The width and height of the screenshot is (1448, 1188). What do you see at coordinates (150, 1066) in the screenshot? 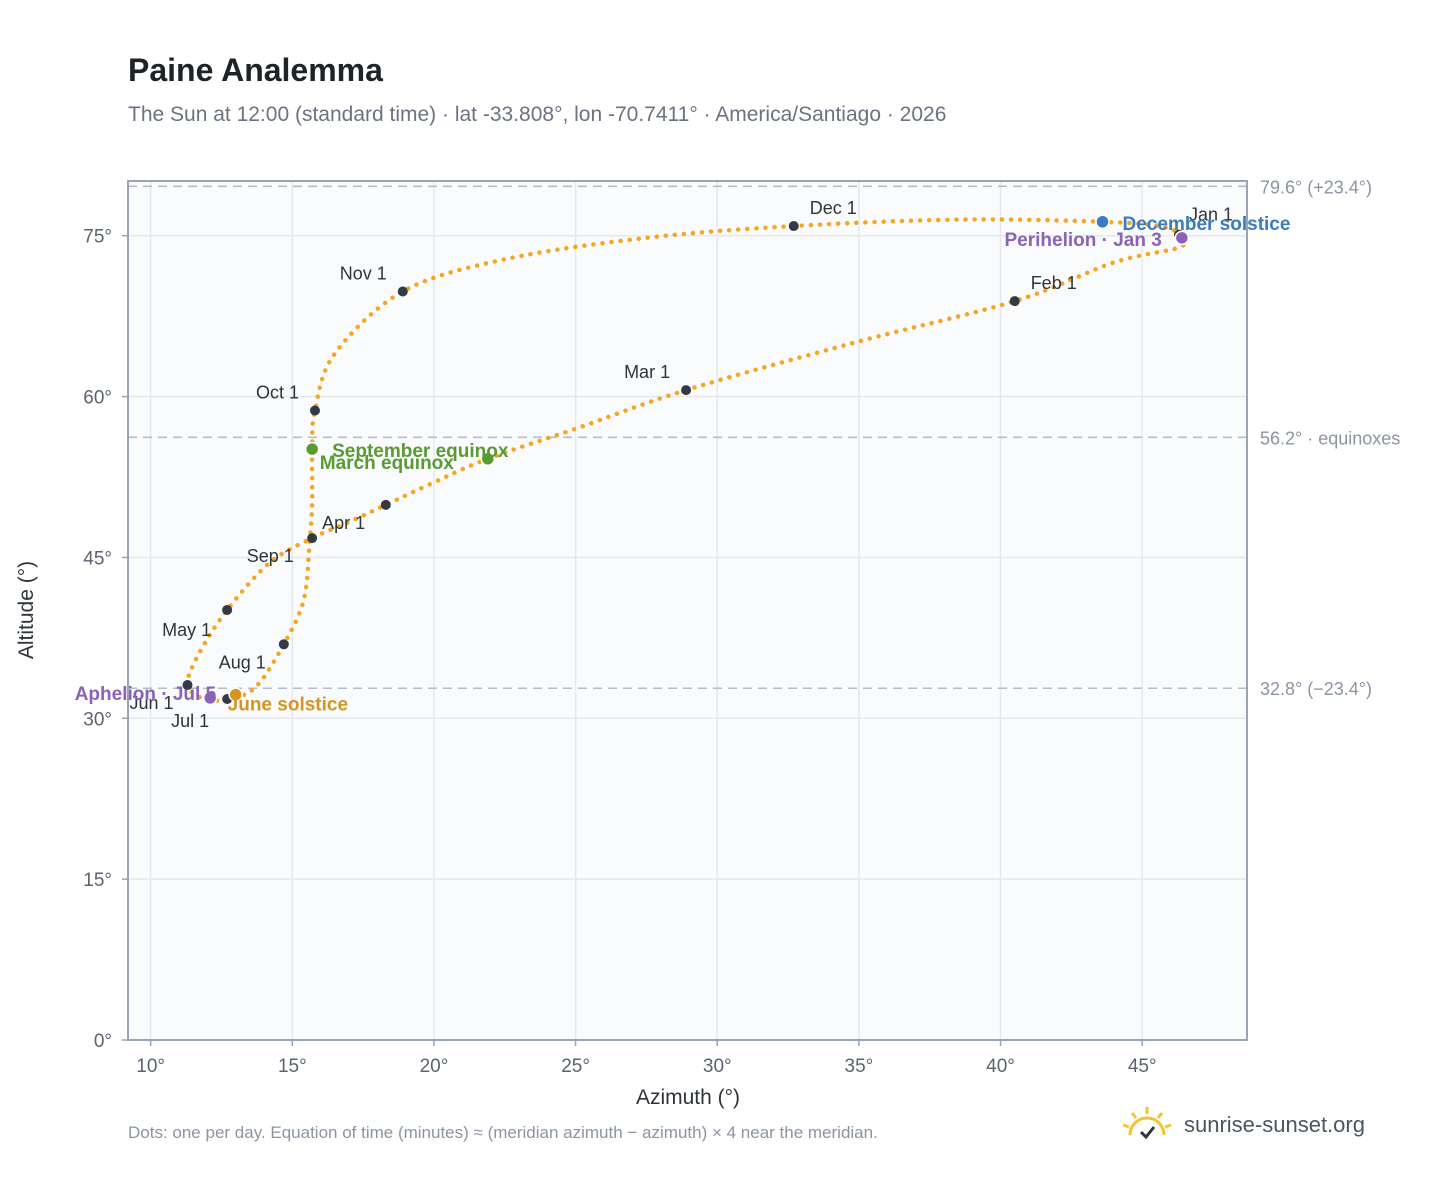
I see `x-tick-label: 10°` at bounding box center [150, 1066].